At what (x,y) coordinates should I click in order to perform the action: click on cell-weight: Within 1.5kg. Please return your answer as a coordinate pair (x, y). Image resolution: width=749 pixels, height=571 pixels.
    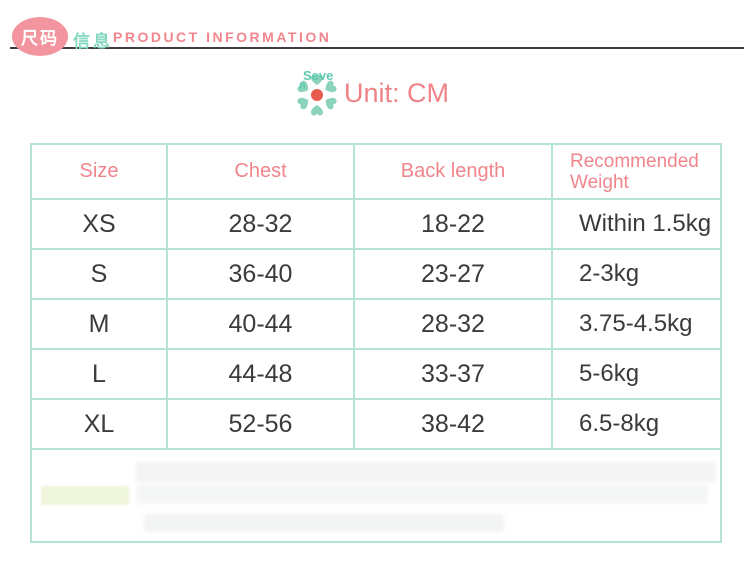
    Looking at the image, I should click on (636, 224).